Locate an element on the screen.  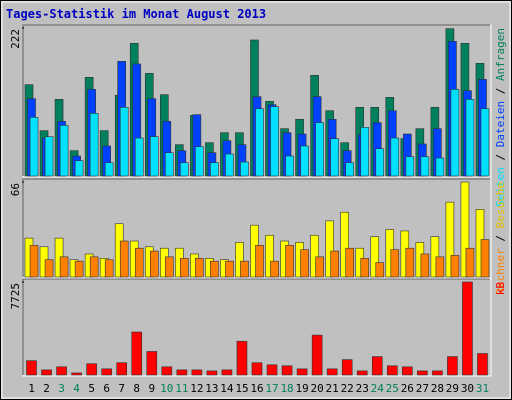
legend-entry: Anfragen is located at coordinates (500, 54).